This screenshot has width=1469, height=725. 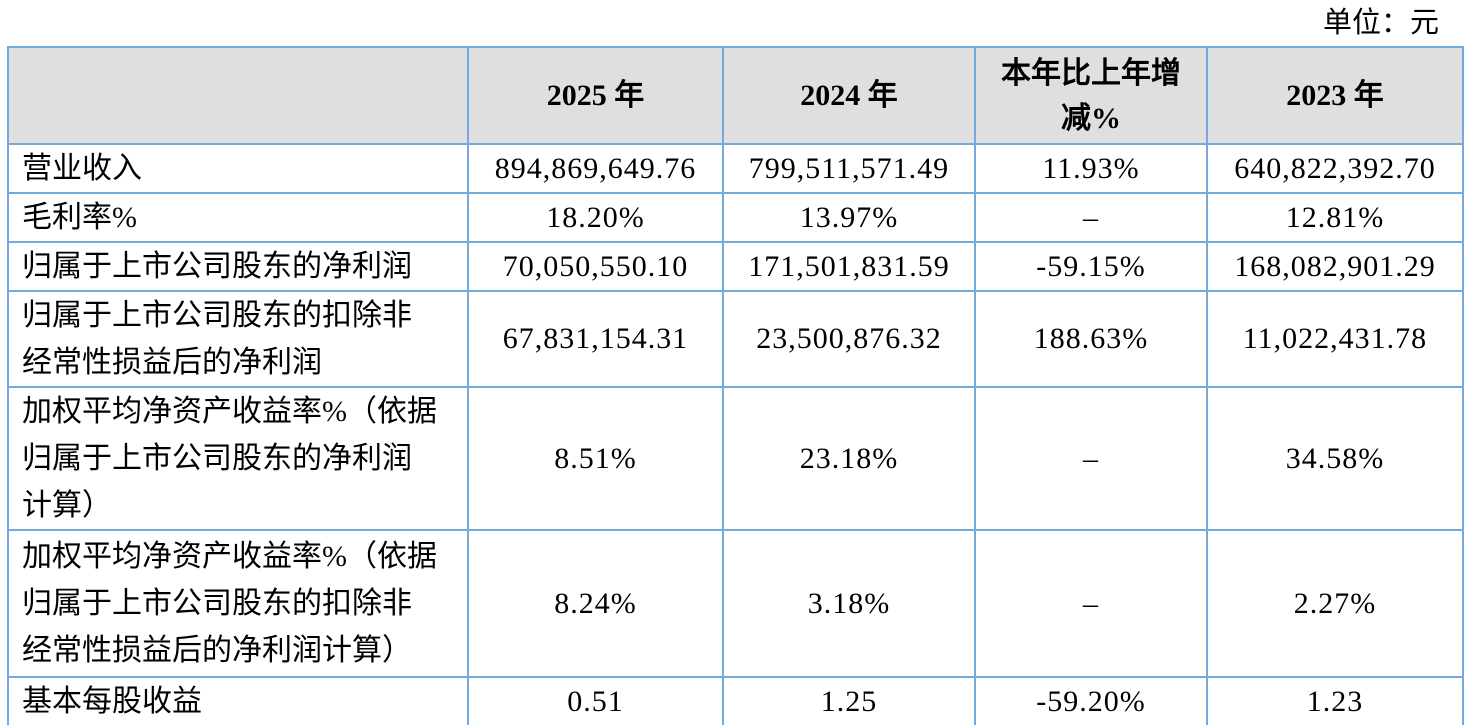 What do you see at coordinates (849, 700) in the screenshot?
I see `cell-value-2024: 1.25` at bounding box center [849, 700].